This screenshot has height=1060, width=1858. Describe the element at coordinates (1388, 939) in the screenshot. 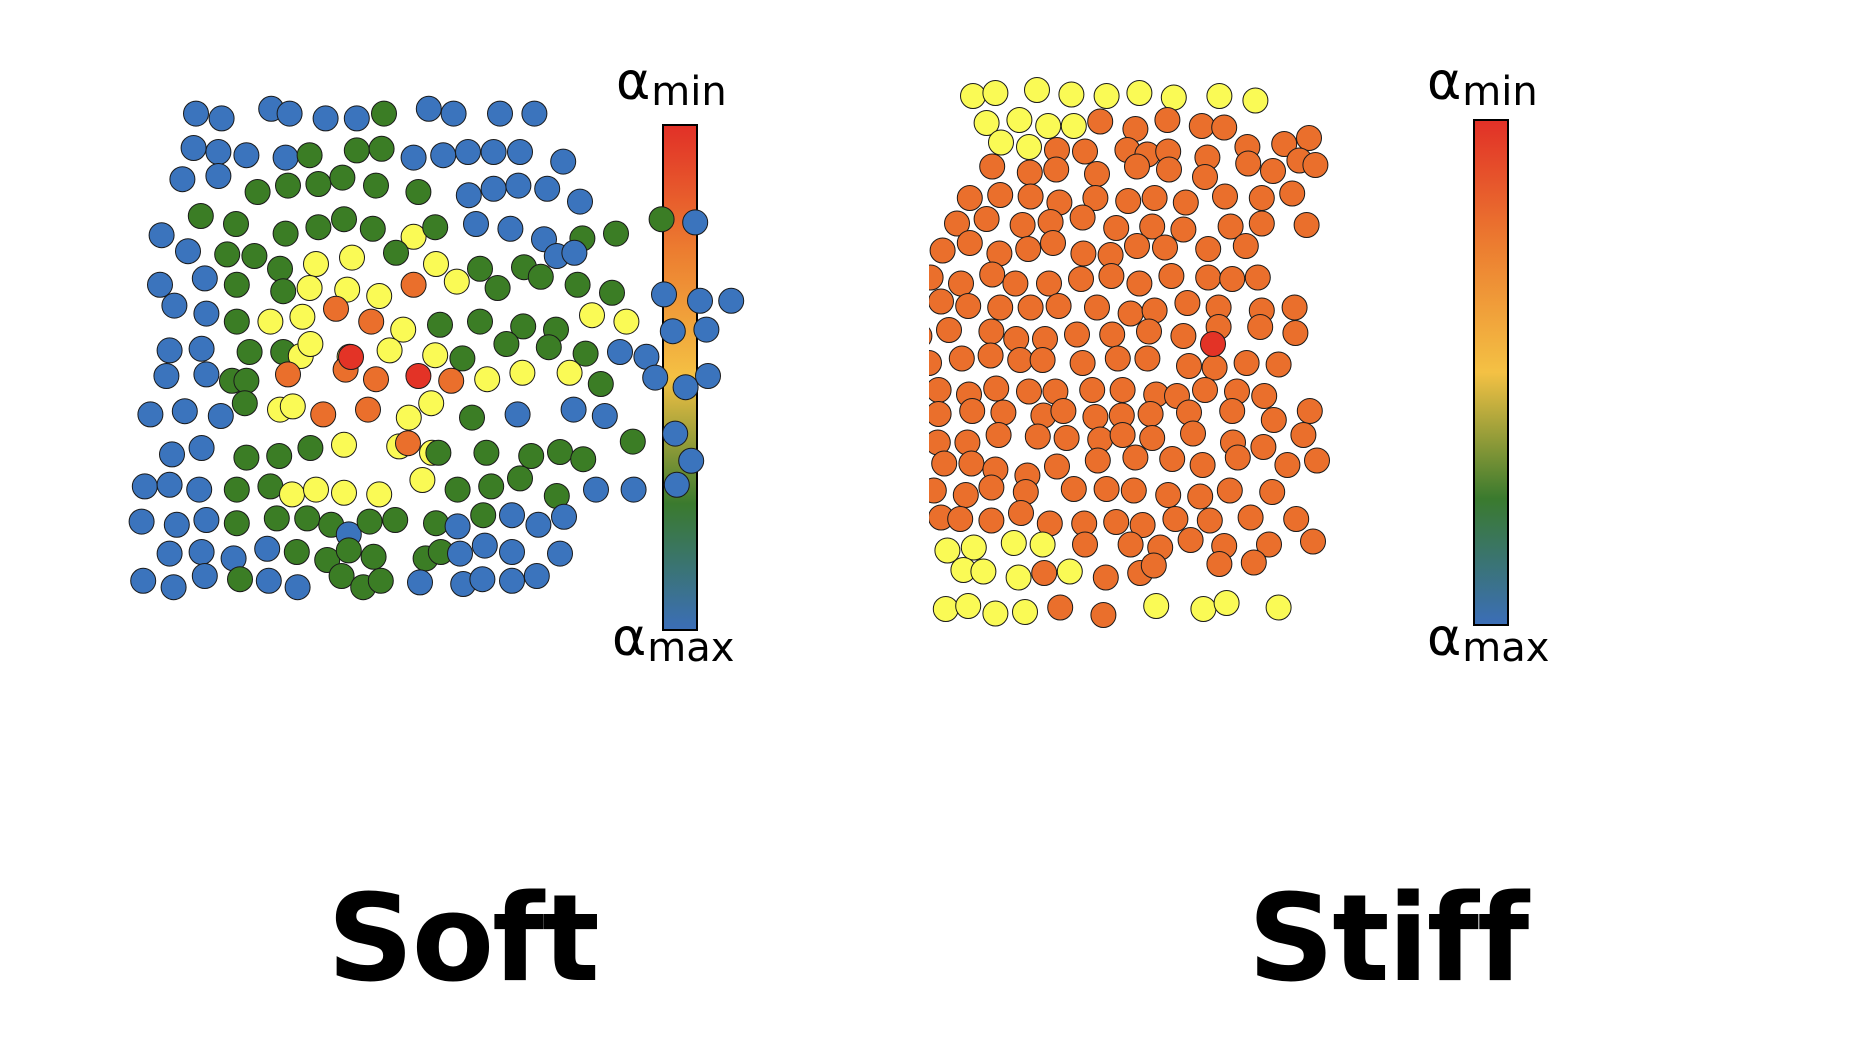

I see `stiff-title: Stiff` at that location.